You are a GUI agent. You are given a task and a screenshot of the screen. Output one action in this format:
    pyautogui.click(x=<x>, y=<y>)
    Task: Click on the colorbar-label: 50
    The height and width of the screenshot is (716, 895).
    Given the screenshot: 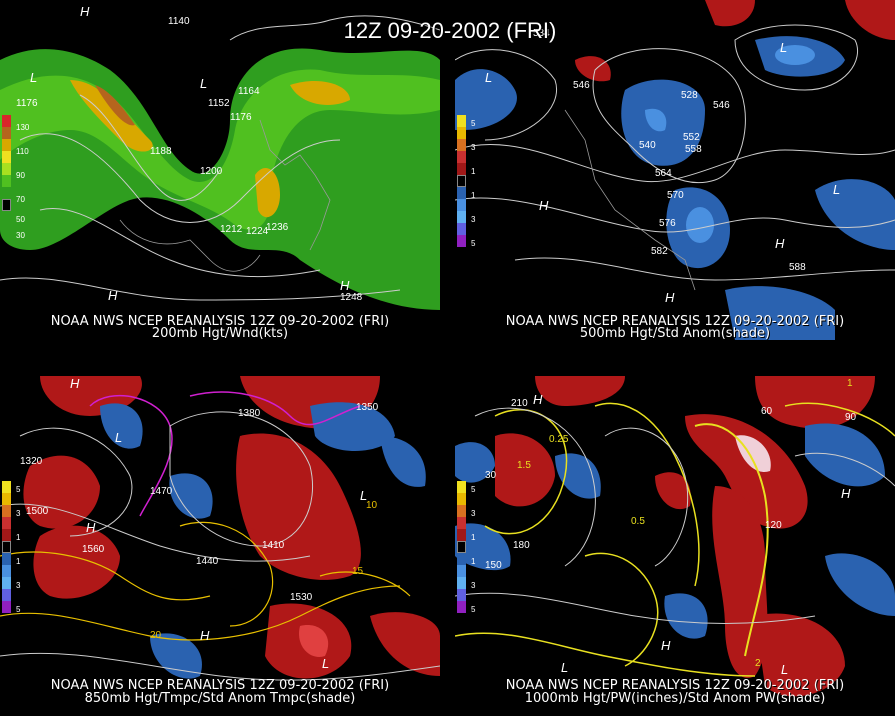 What is the action you would take?
    pyautogui.click(x=20, y=219)
    